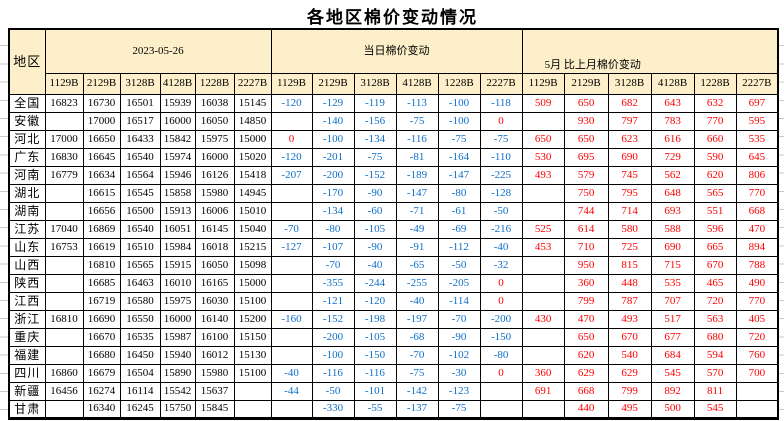 This screenshot has height=421, width=784. Describe the element at coordinates (459, 83) in the screenshot. I see `grade-column-header: 1228B` at that location.